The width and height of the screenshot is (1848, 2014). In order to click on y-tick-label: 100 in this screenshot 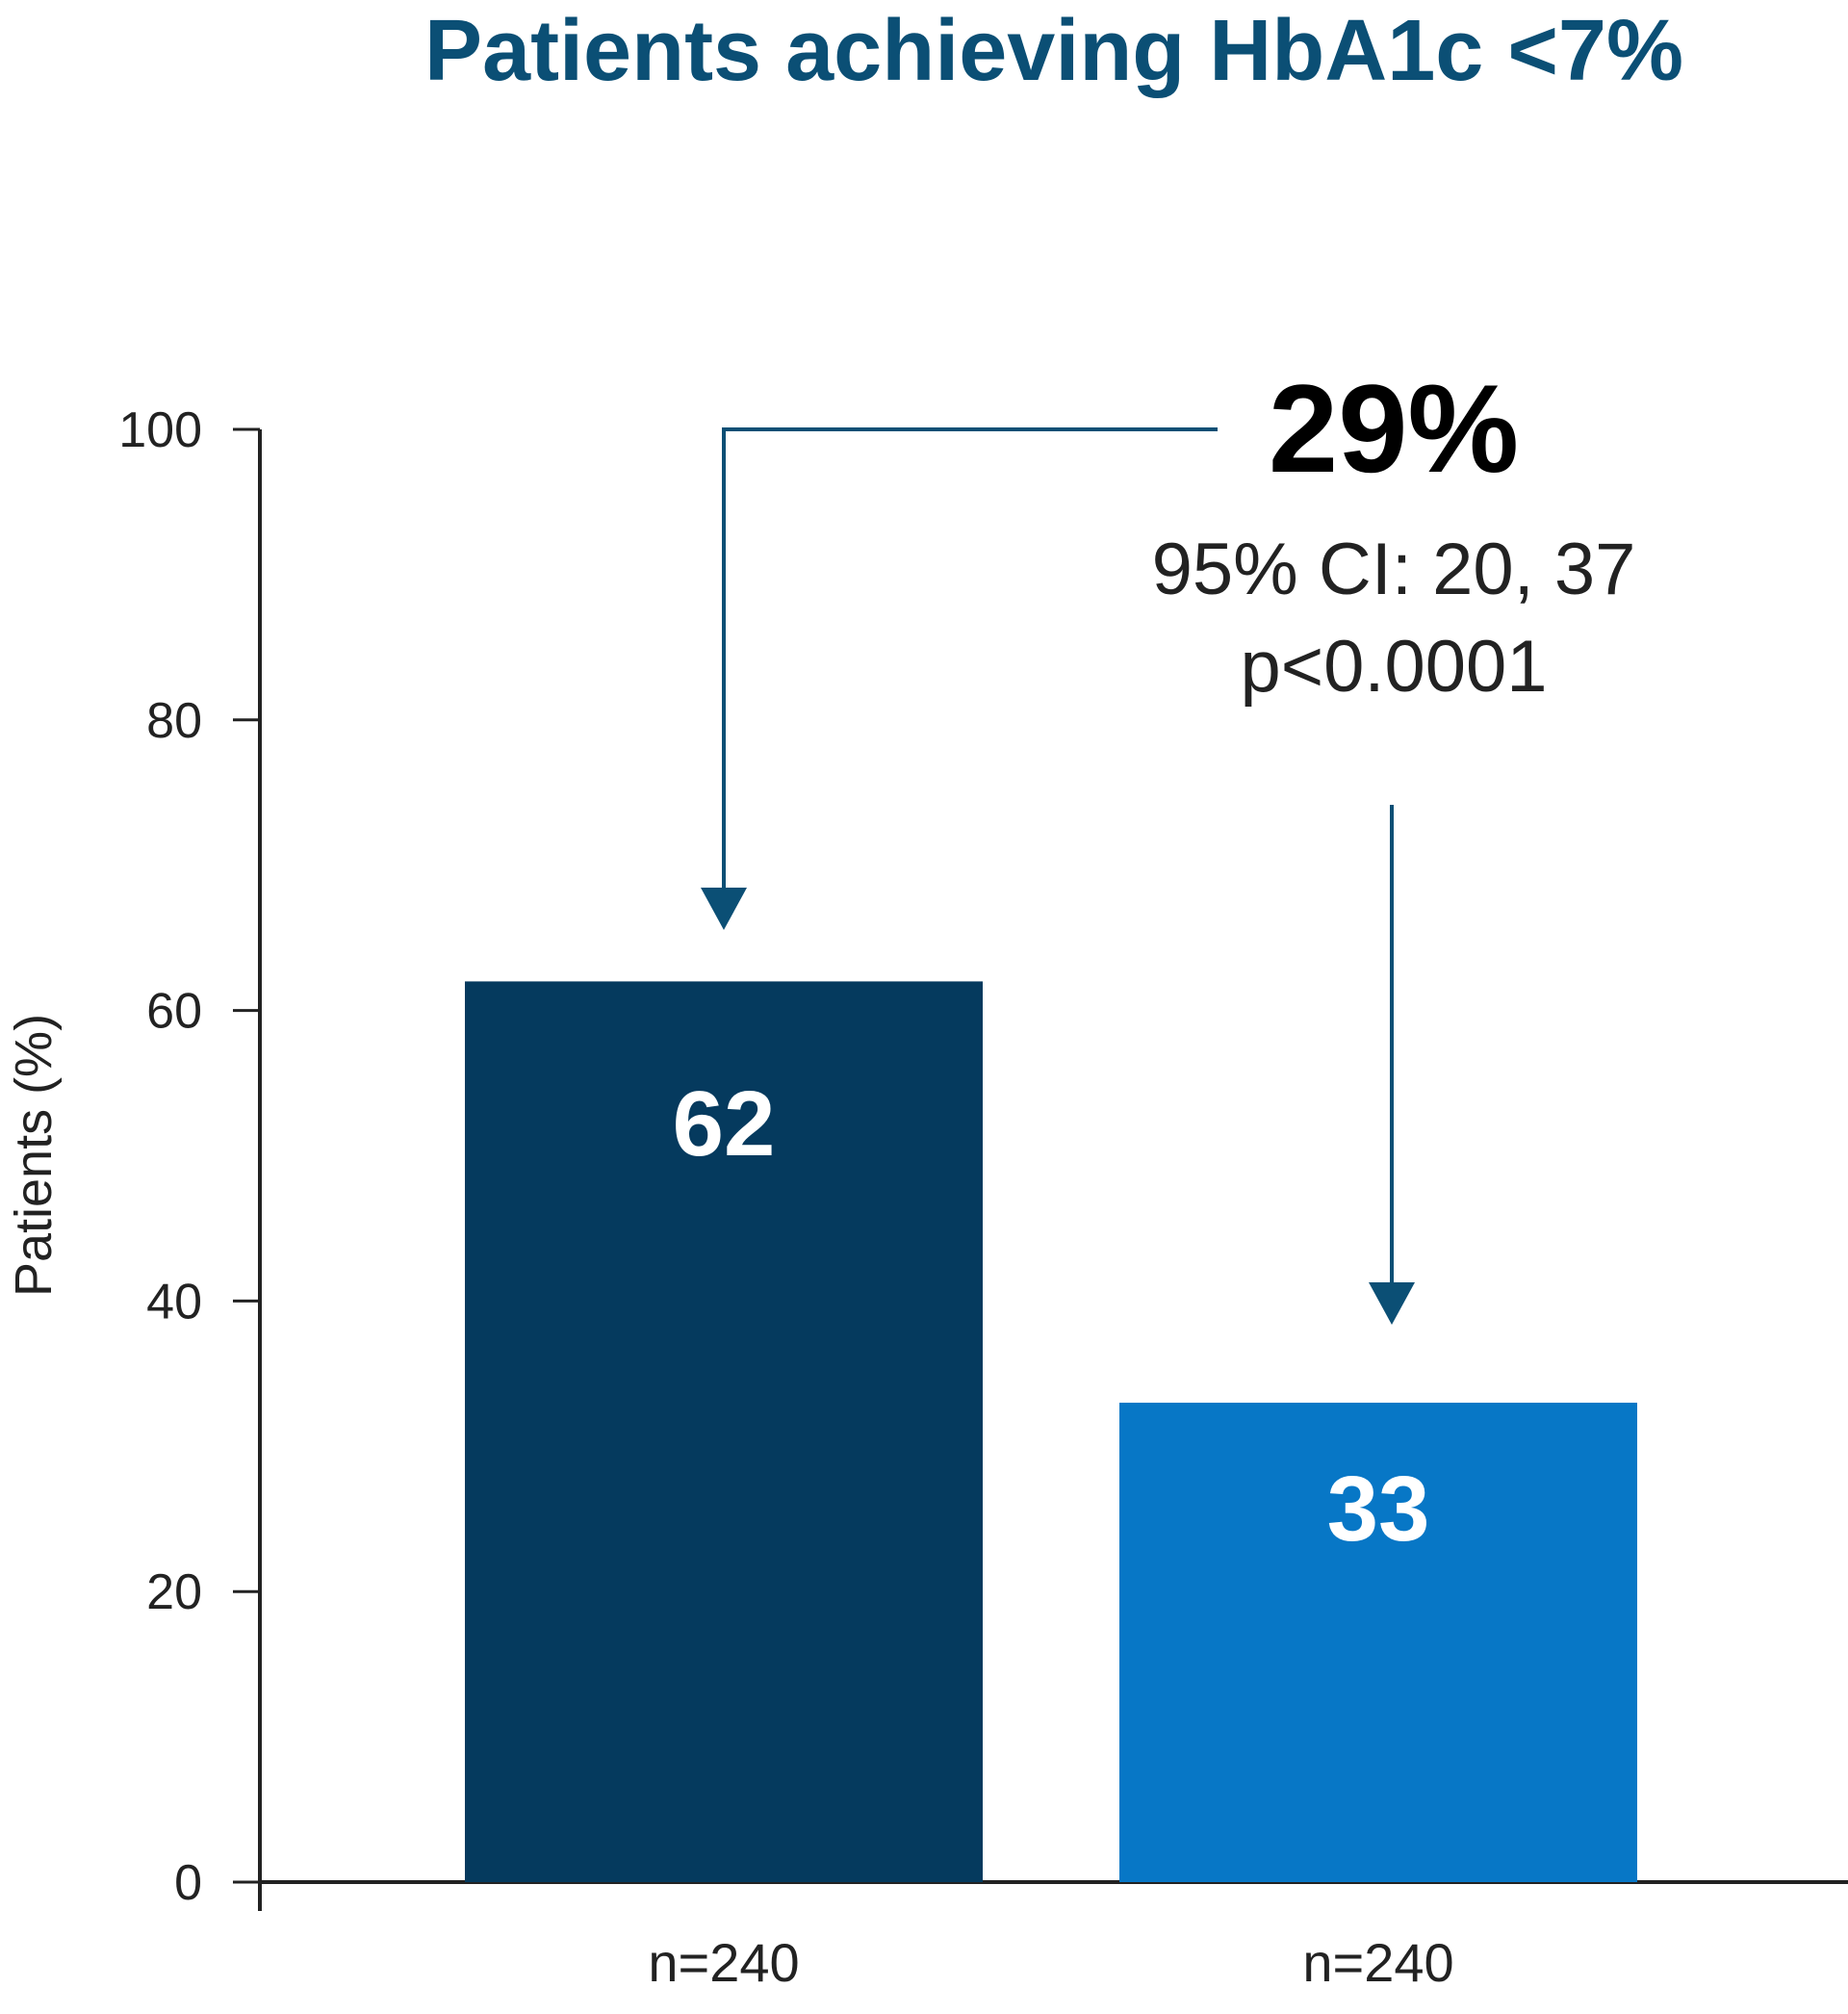, I will do `click(160, 430)`.